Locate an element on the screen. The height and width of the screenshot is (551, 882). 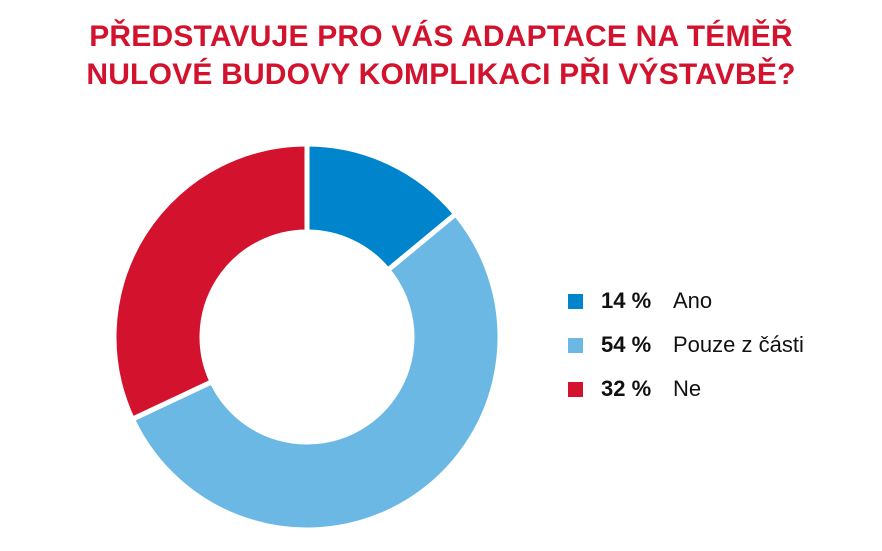
legend-item-ano: 14 % Ano is located at coordinates (686, 301).